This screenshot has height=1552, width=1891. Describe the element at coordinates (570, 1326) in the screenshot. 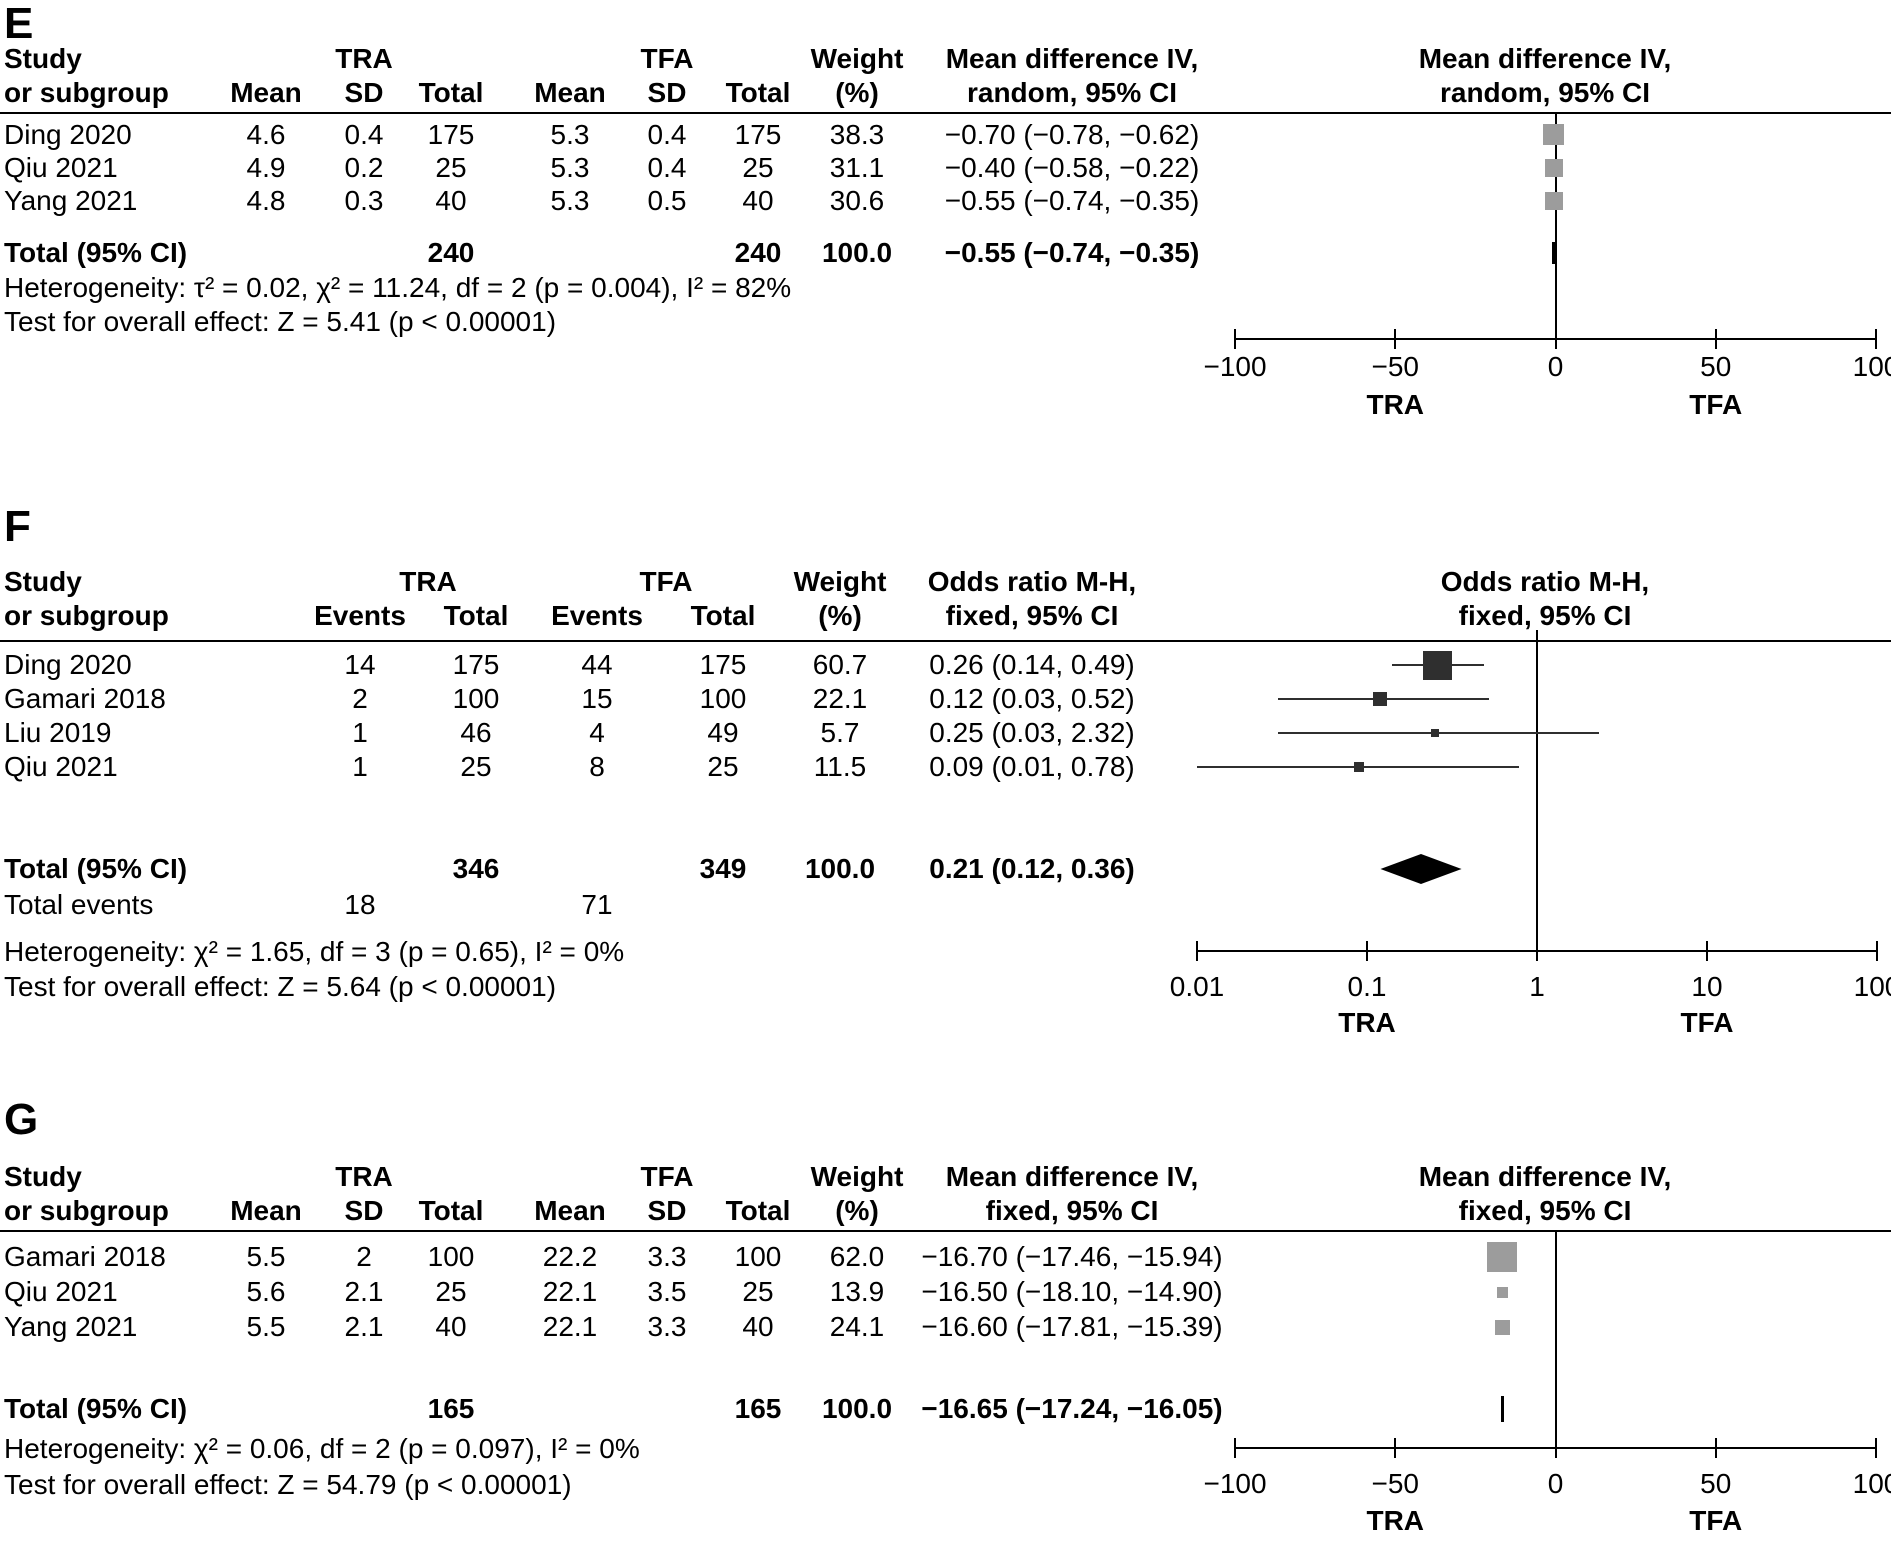

I see `cell: 22.1` at that location.